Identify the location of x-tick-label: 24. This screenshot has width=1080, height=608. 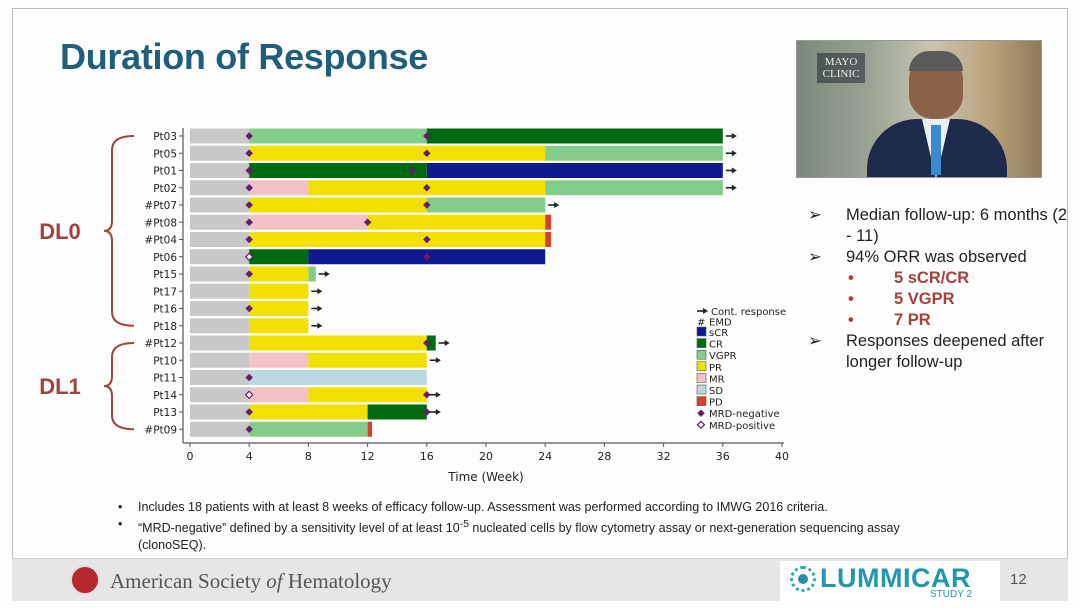
(545, 456).